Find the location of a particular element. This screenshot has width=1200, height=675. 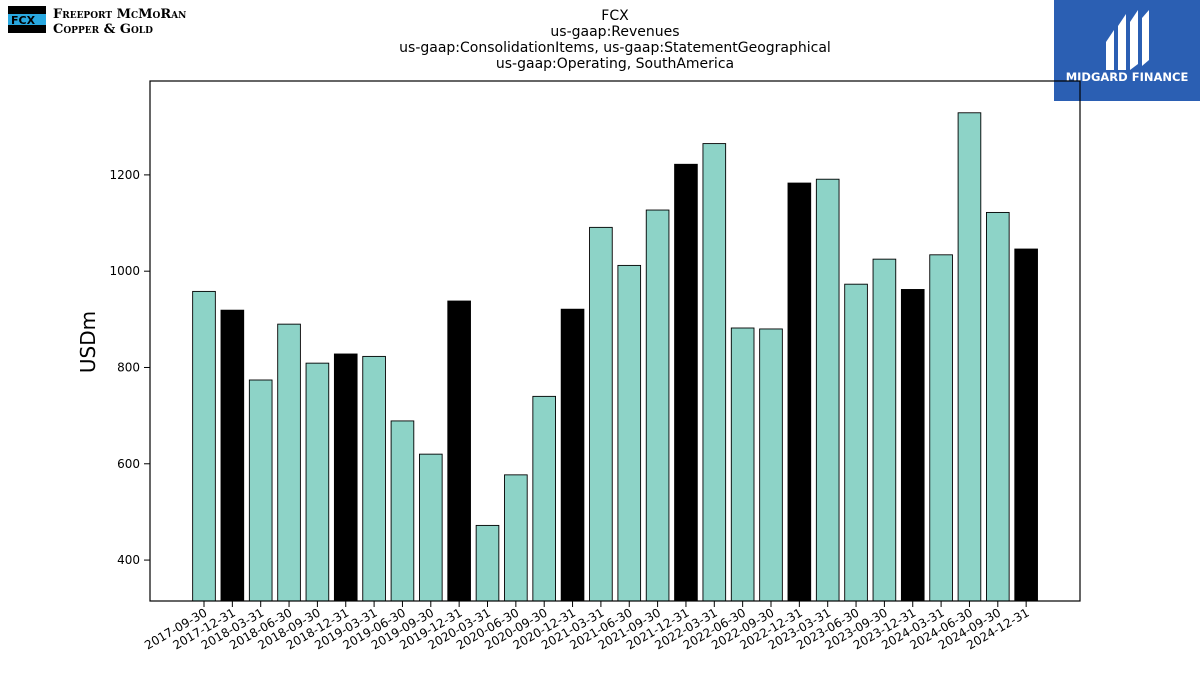

fcx-logo-mark: FCX is located at coordinates (23, 20).